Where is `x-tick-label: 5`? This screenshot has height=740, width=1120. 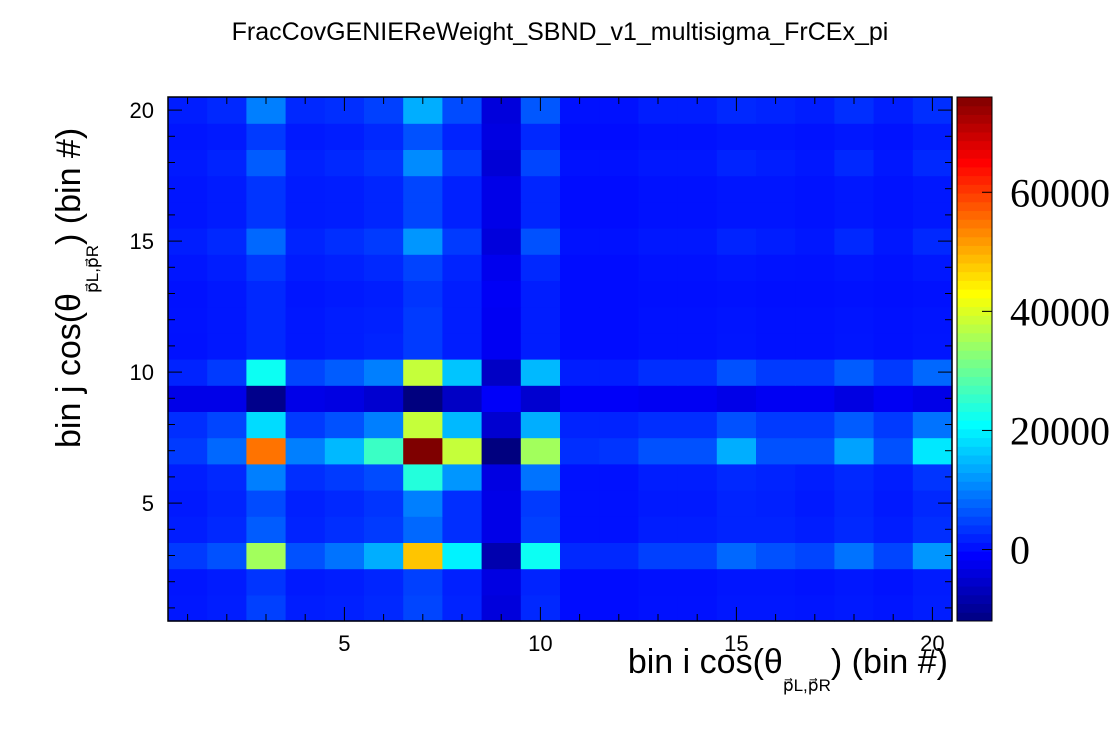 x-tick-label: 5 is located at coordinates (344, 643).